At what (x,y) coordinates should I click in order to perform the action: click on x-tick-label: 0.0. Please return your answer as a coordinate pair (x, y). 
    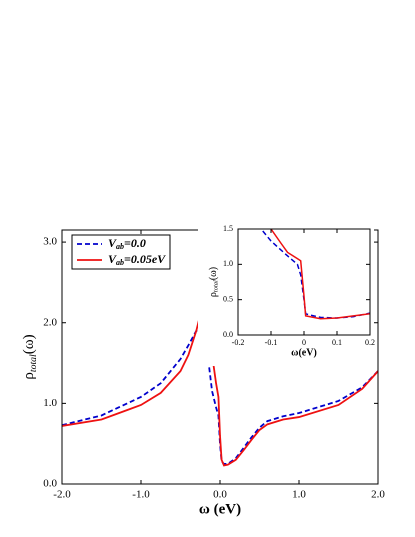
    Looking at the image, I should click on (220, 495).